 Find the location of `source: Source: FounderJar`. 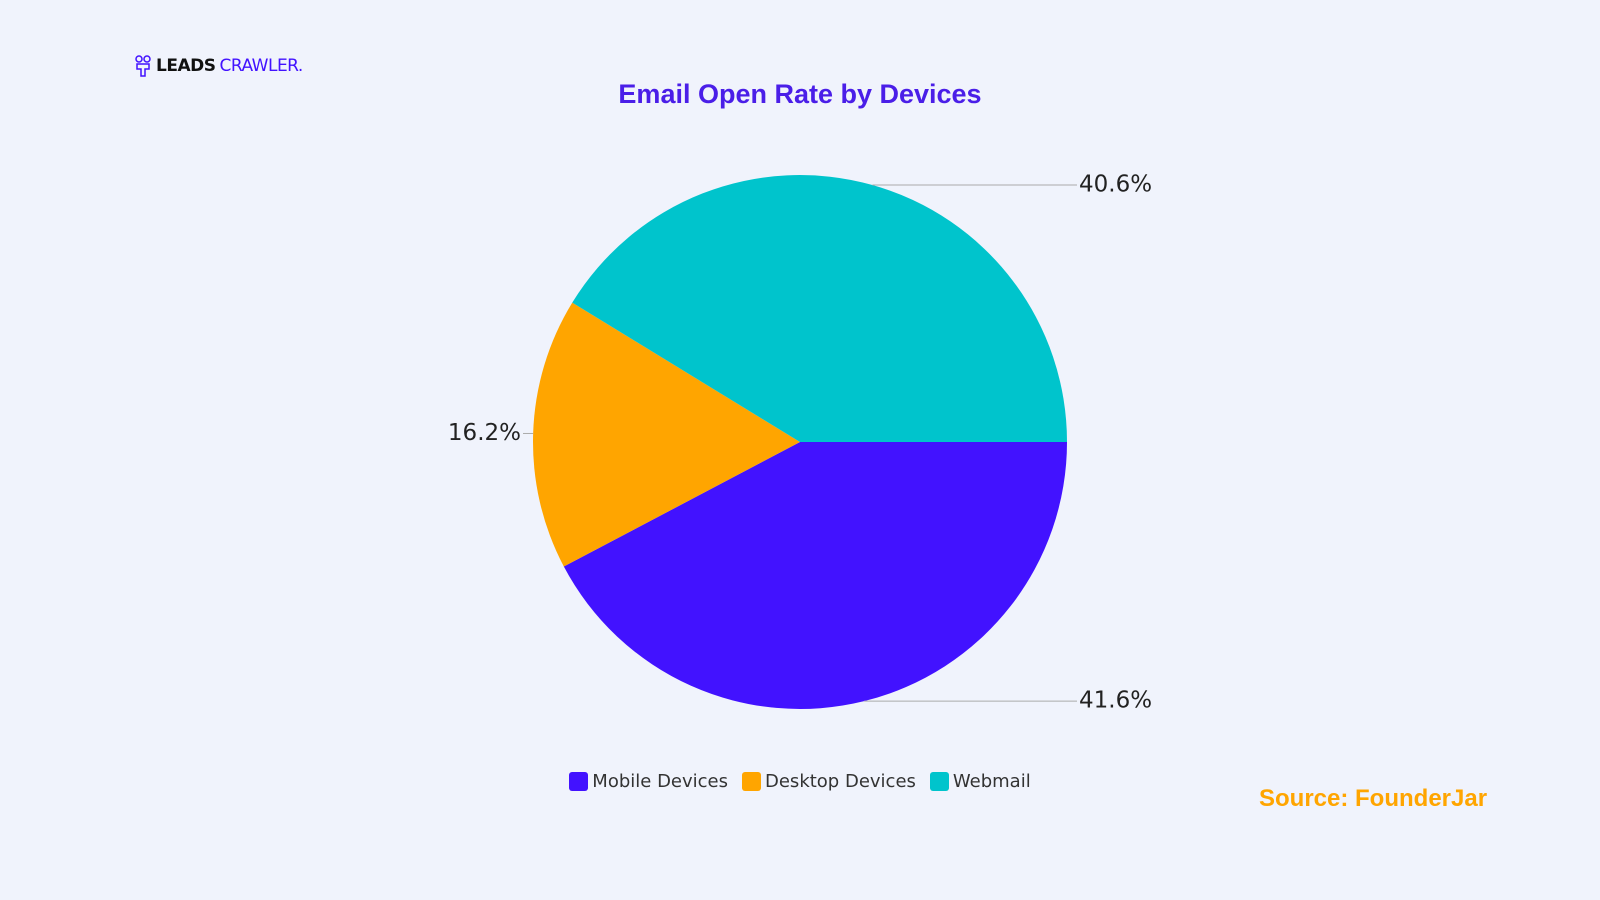

source: Source: FounderJar is located at coordinates (1373, 798).